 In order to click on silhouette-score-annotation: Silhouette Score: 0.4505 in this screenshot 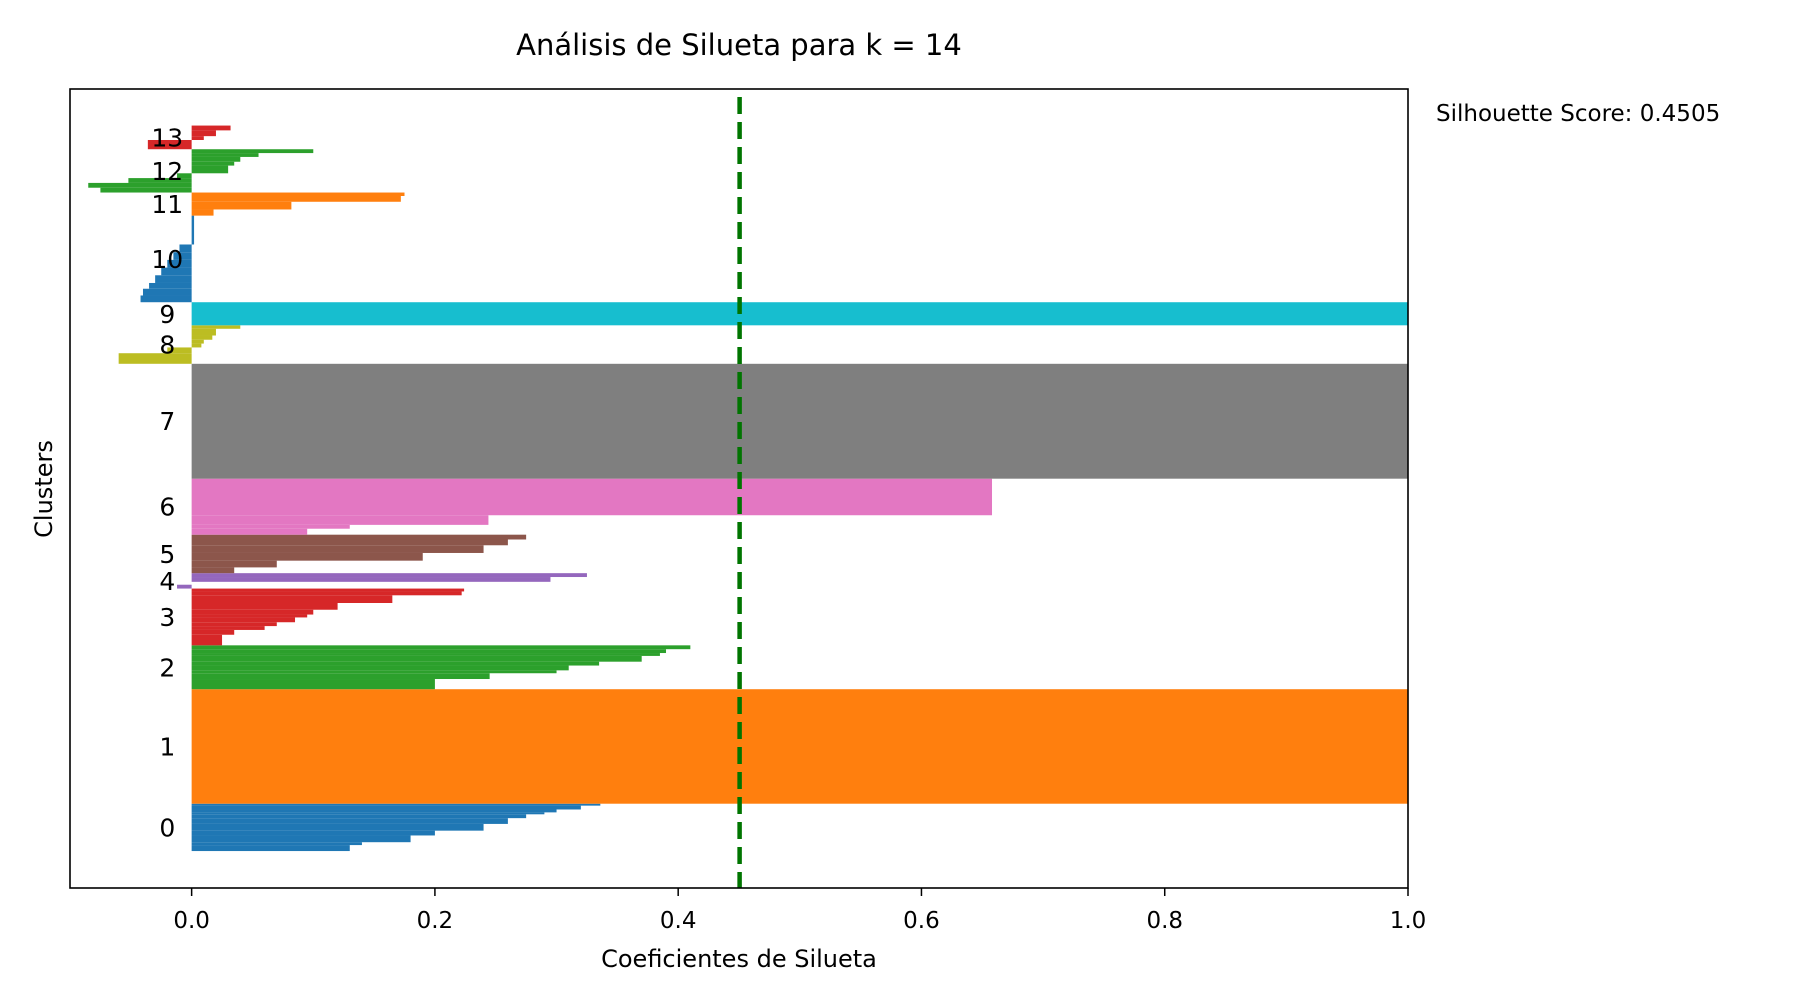, I will do `click(1578, 114)`.